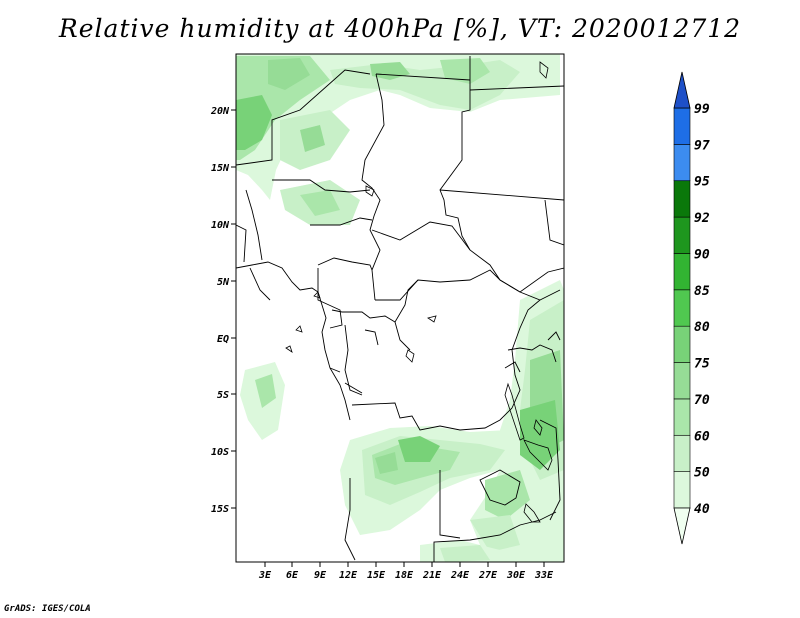  What do you see at coordinates (292, 575) in the screenshot?
I see `lon-label: 6E` at bounding box center [292, 575].